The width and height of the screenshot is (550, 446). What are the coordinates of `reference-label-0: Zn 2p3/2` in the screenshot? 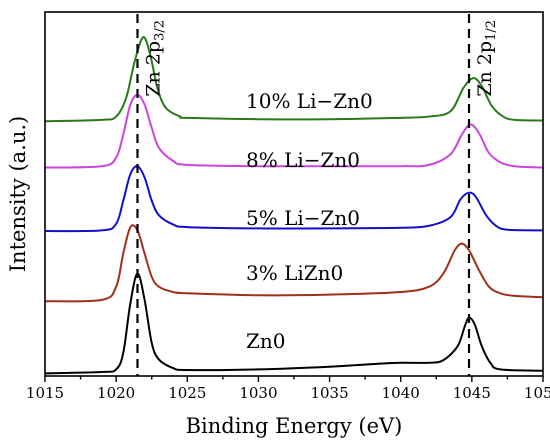 It's located at (154, 58).